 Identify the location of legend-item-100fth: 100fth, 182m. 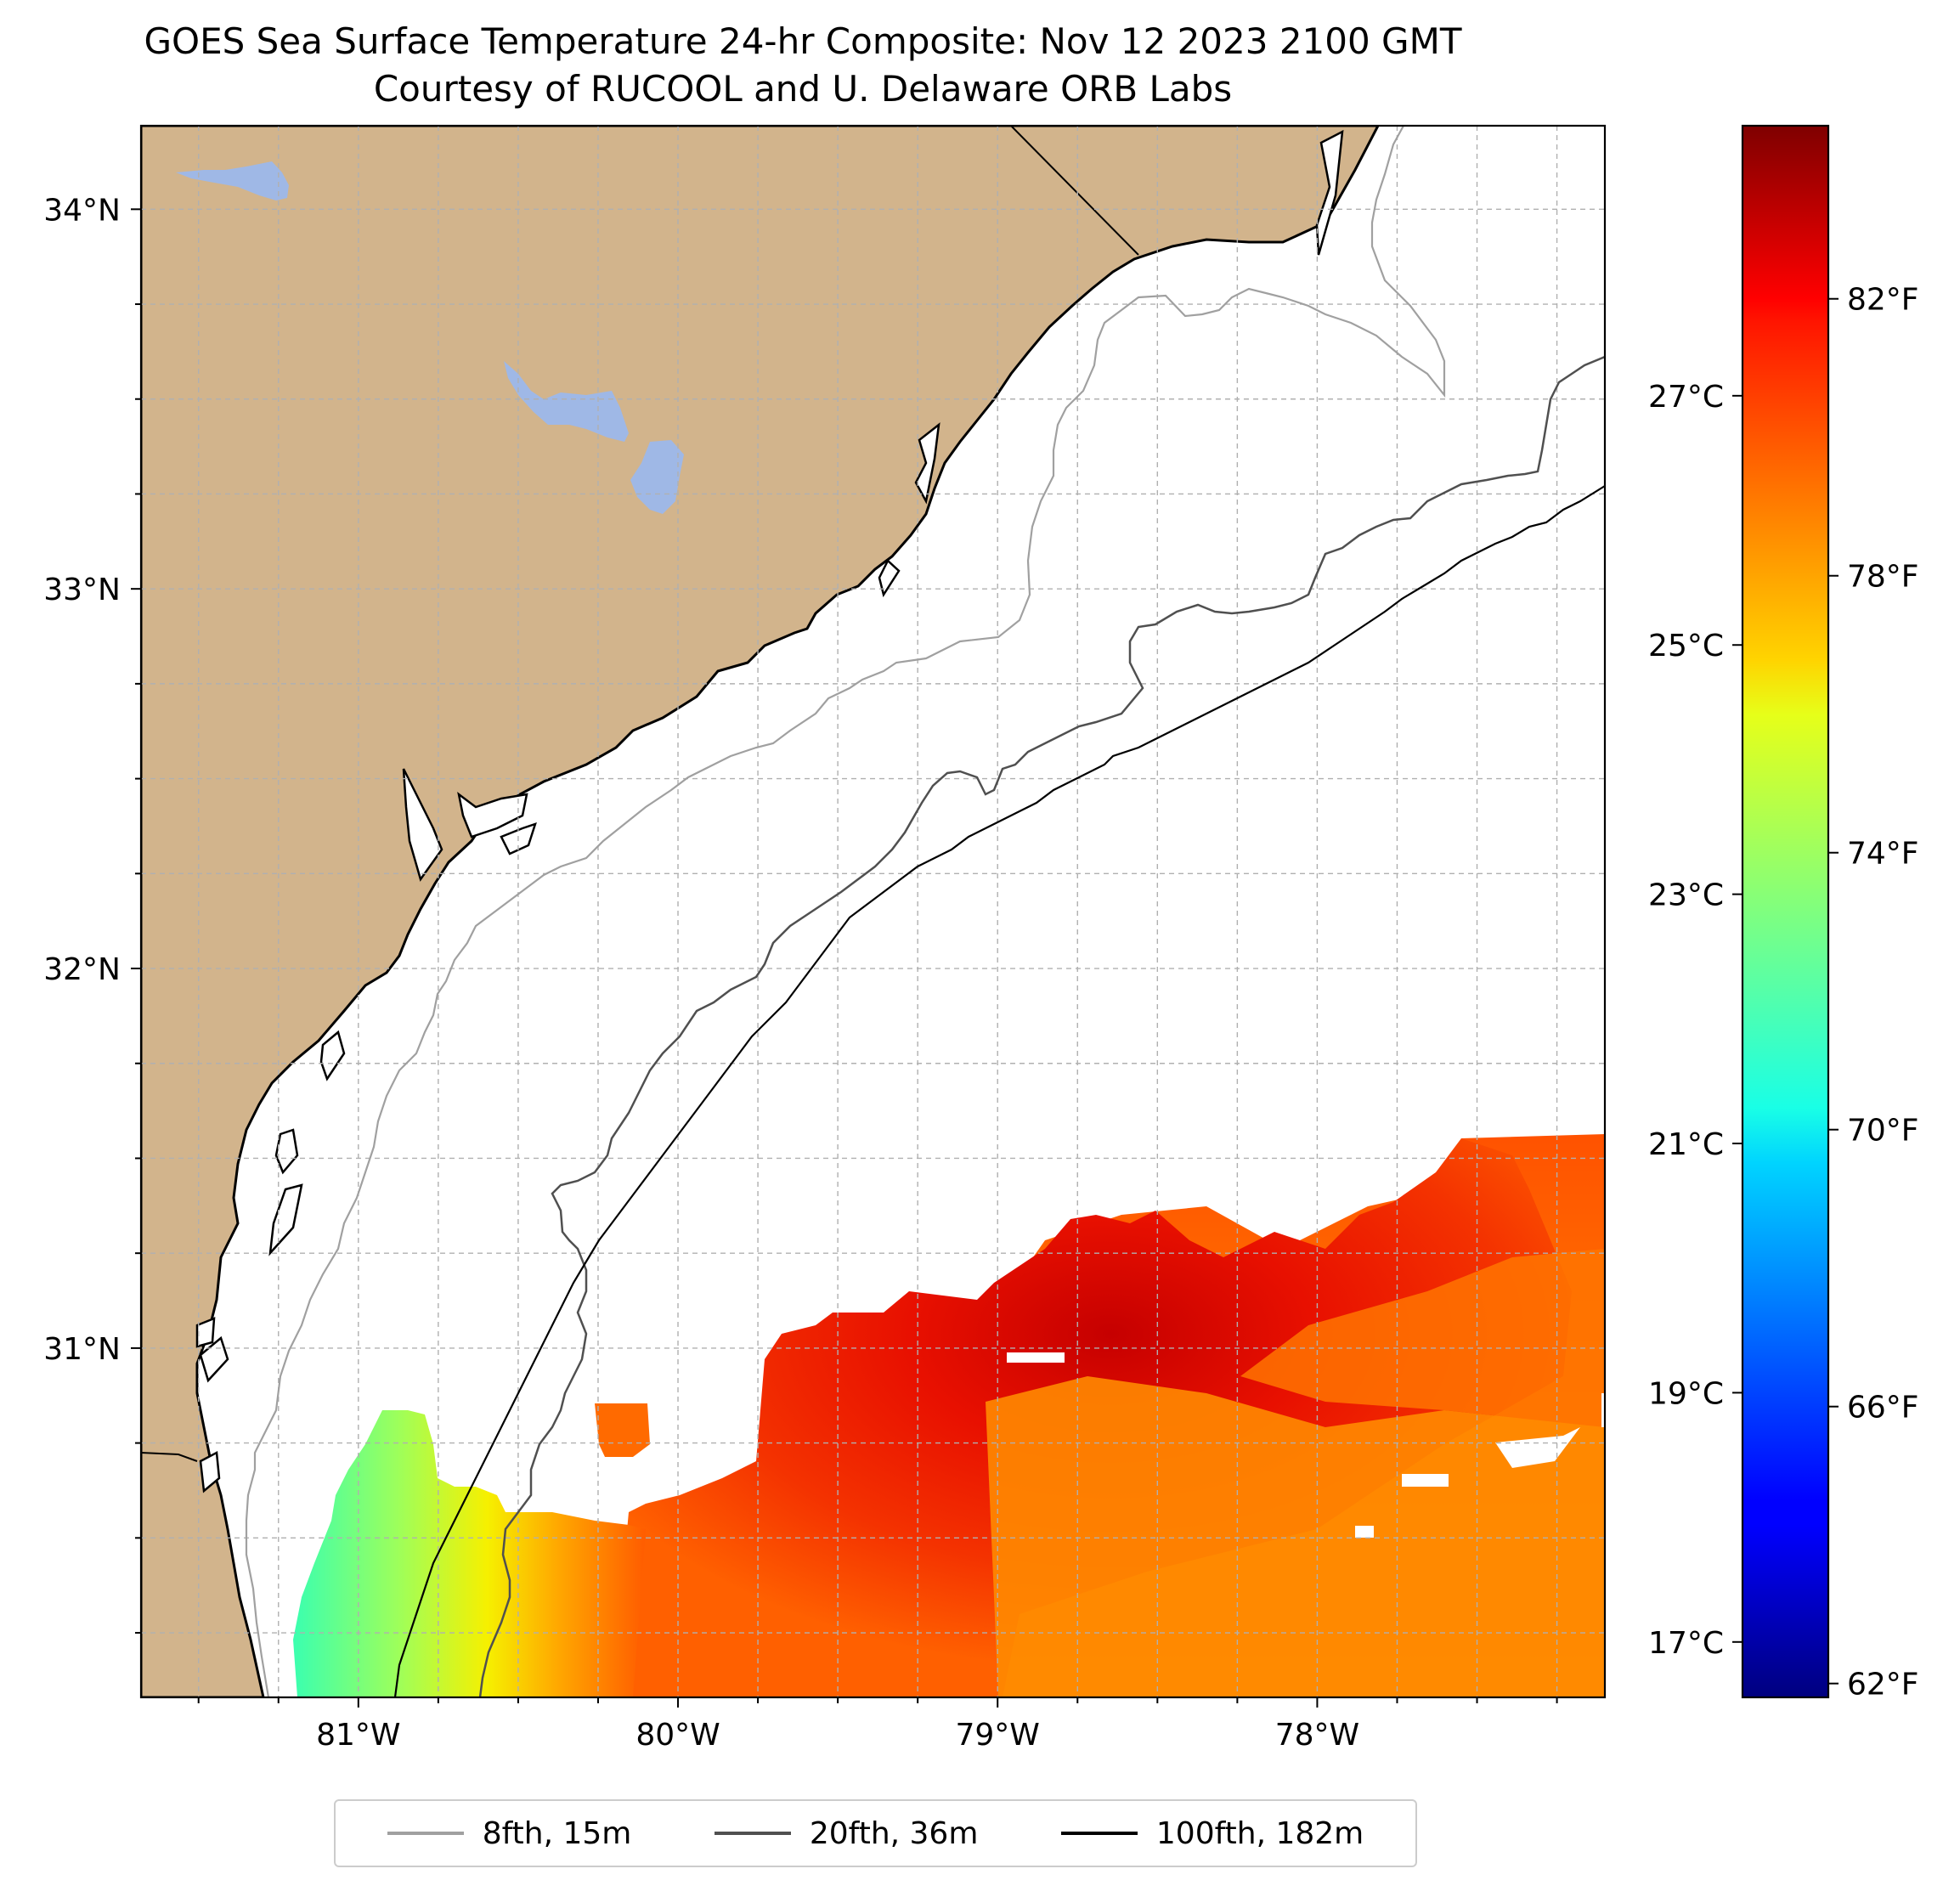
(1212, 1833).